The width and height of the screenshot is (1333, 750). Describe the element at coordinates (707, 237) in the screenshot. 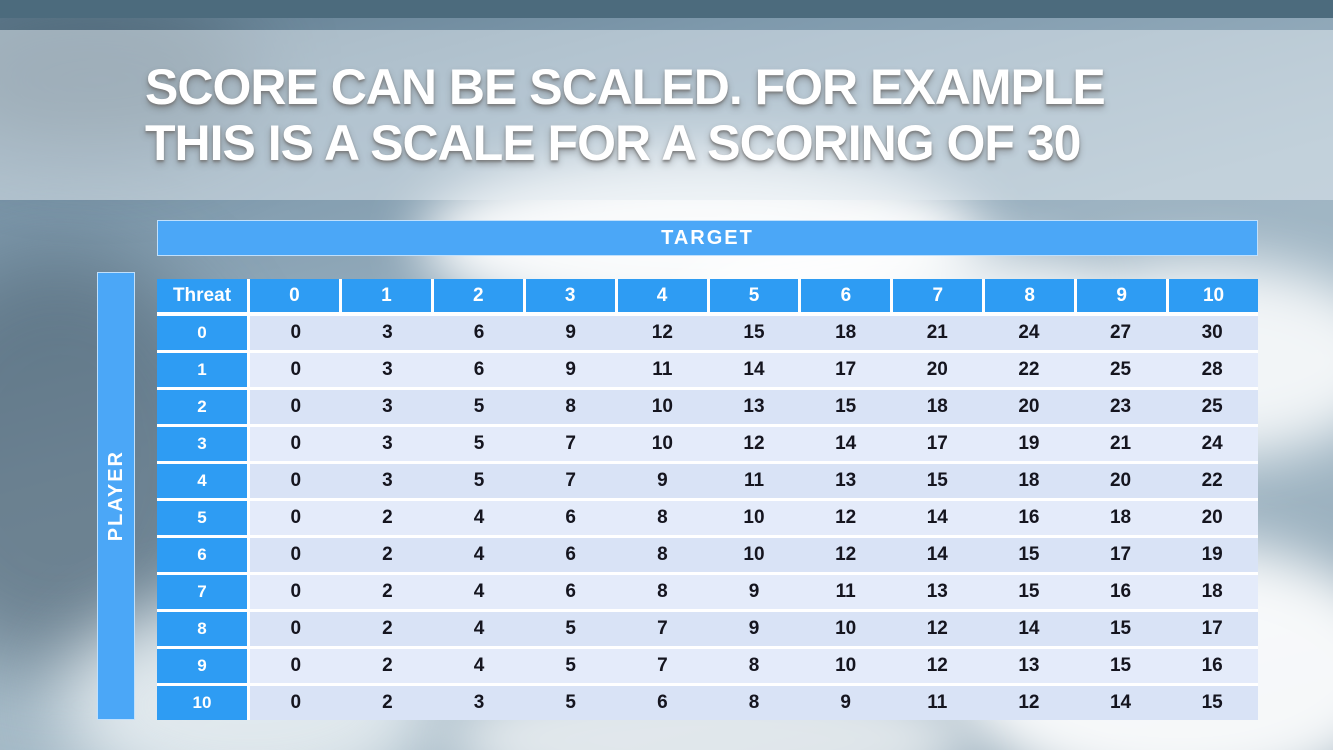

I see `target-axis-label: TARGET` at that location.